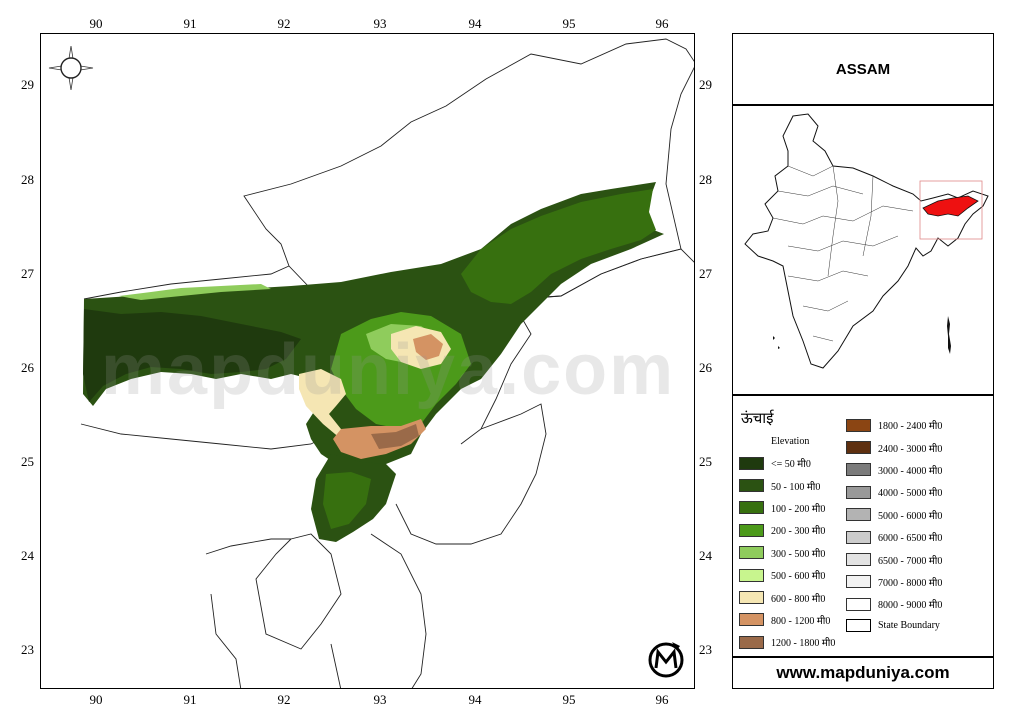 The image size is (1024, 724). Describe the element at coordinates (910, 539) in the screenshot. I see `legend-label: 6000 - 6500 मी0` at that location.